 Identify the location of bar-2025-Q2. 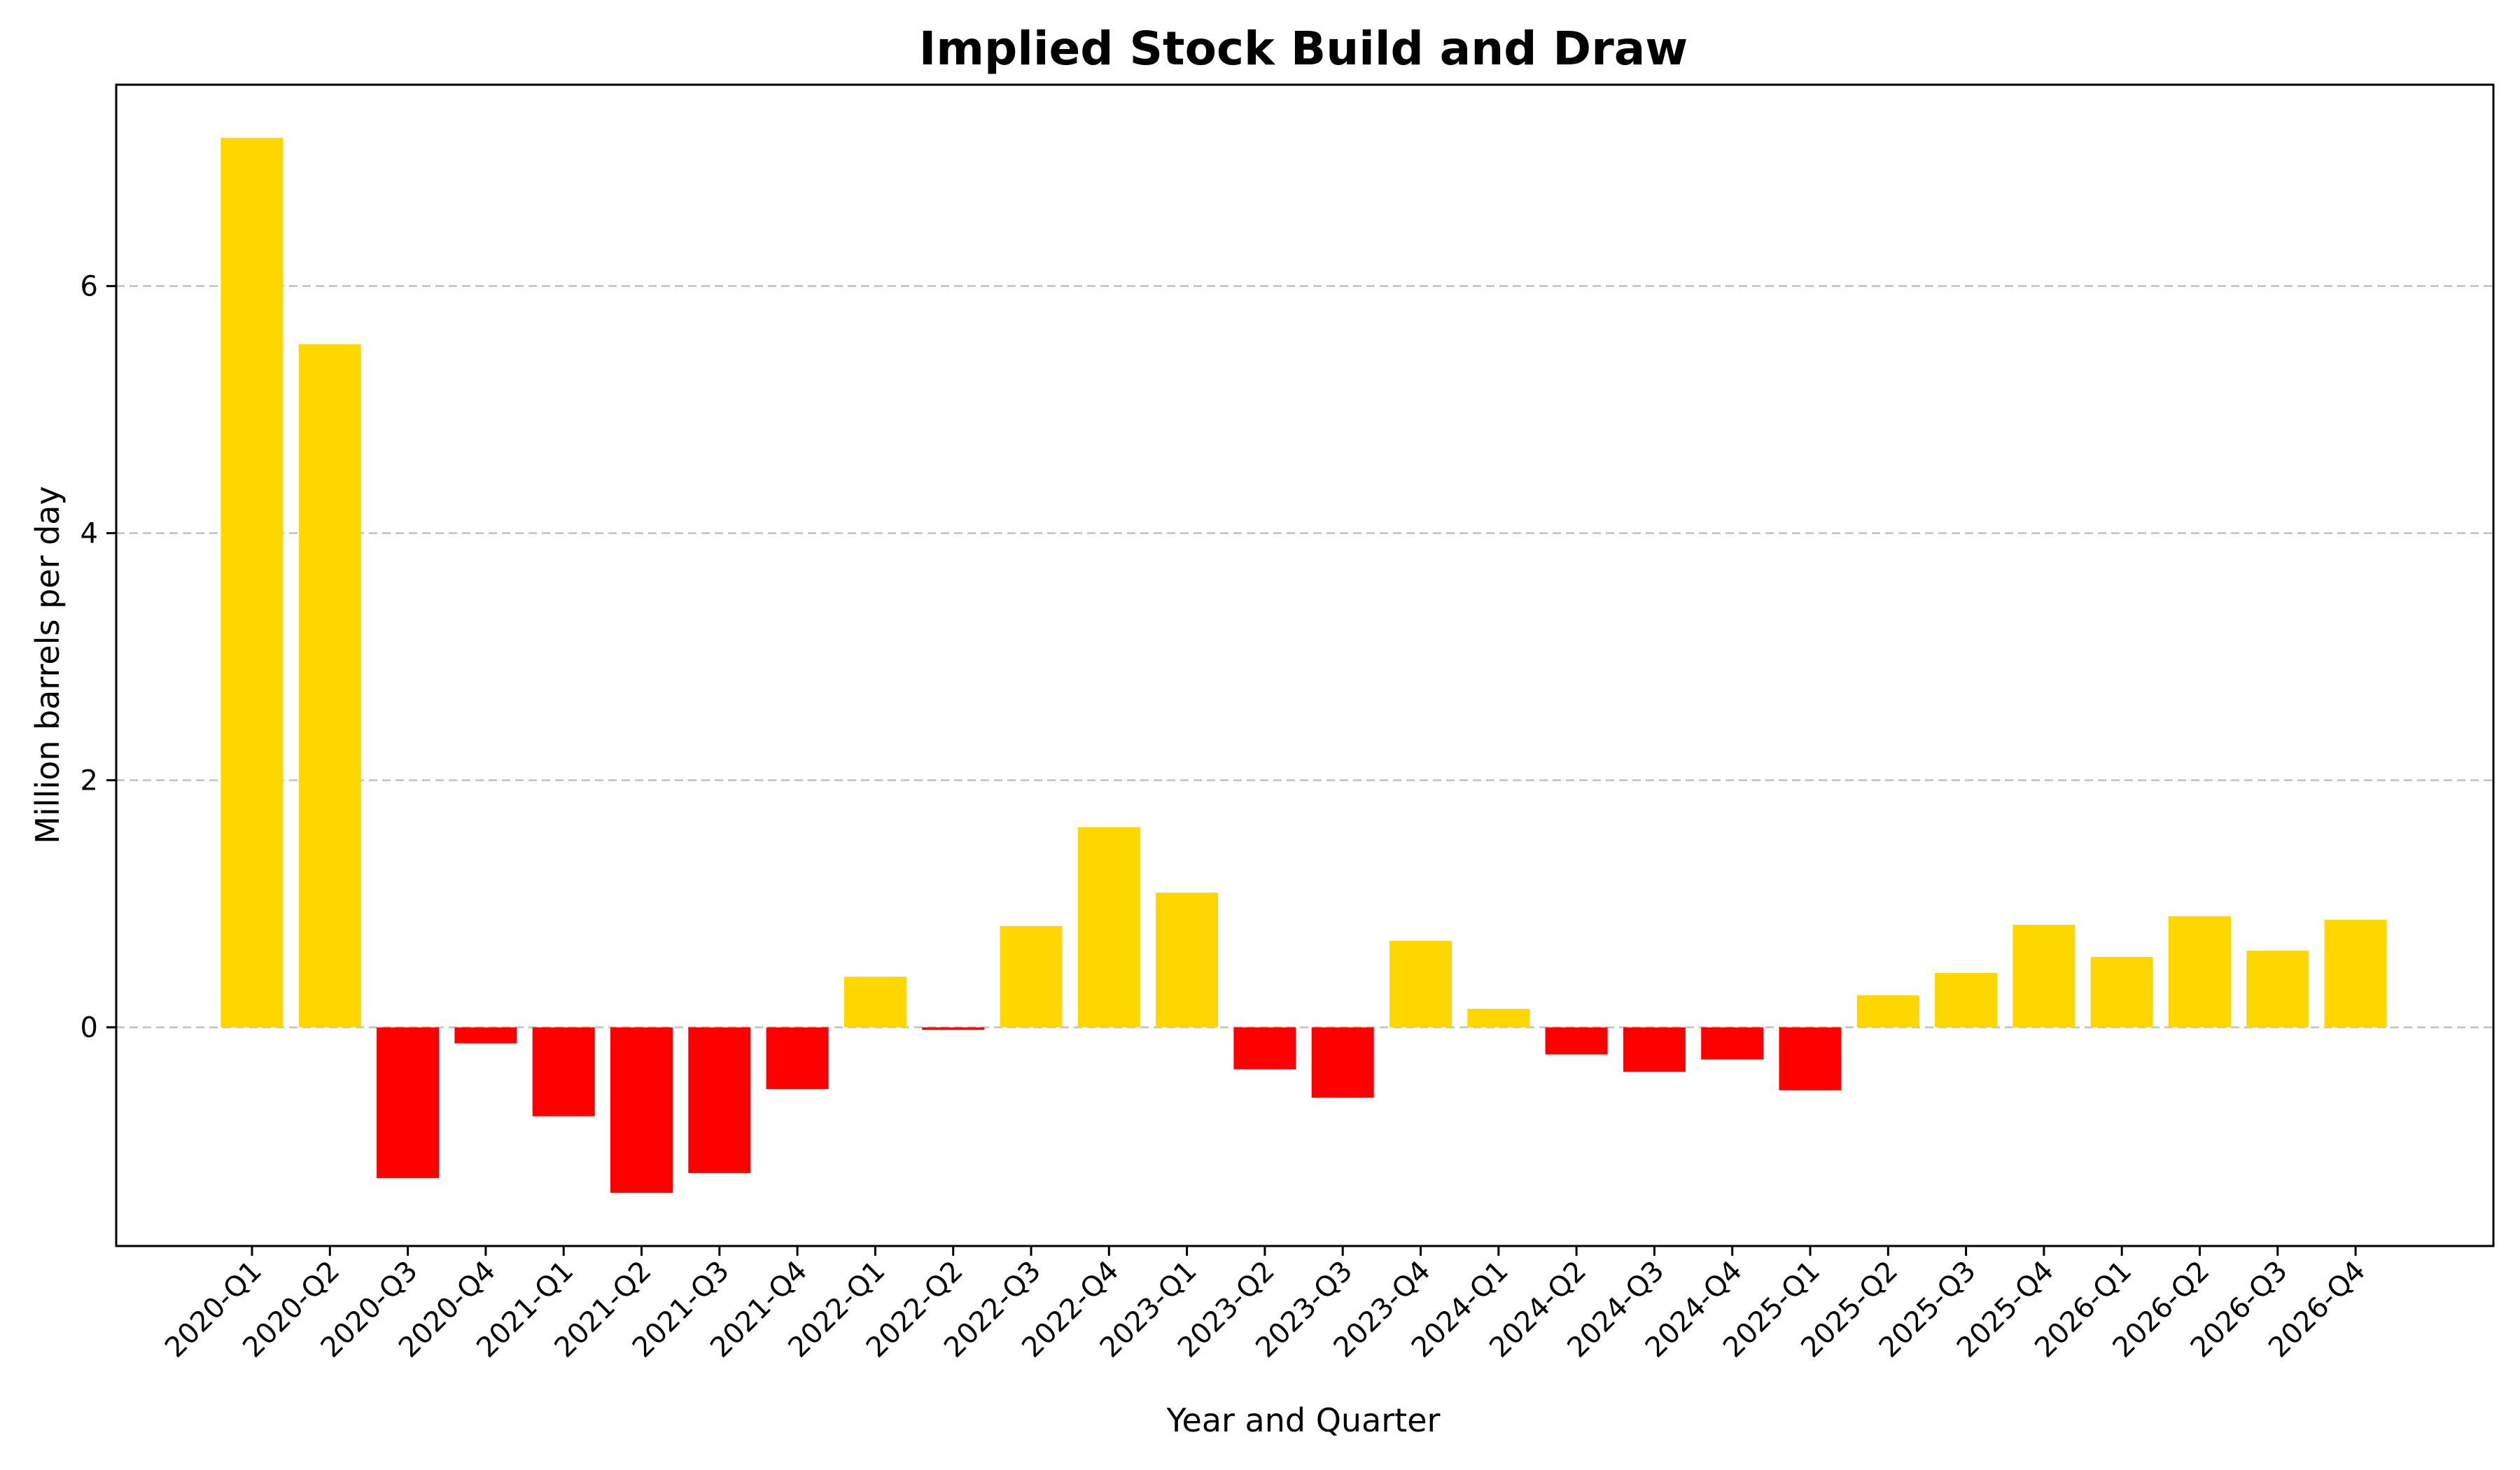
(1887, 1011).